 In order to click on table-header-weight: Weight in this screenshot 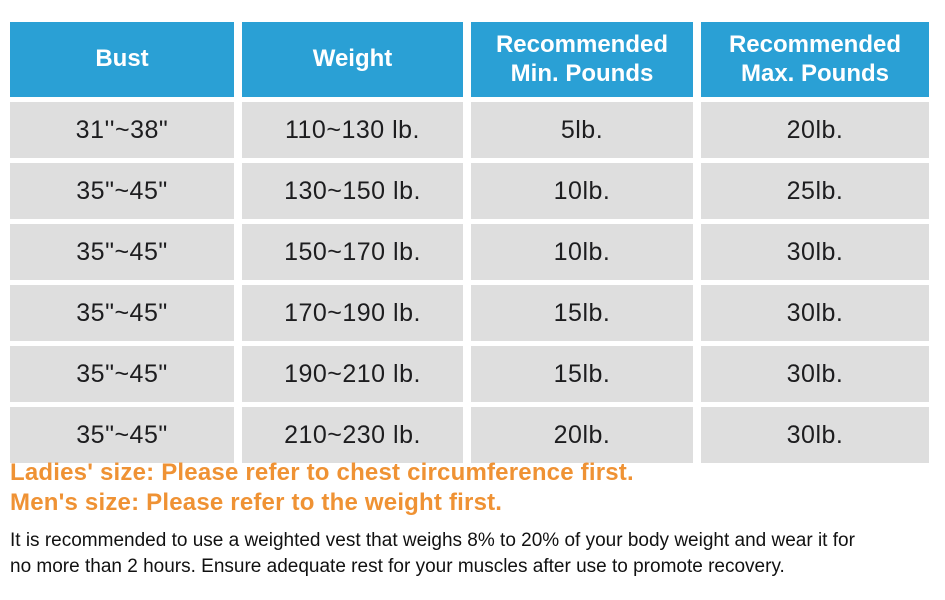, I will do `click(352, 59)`.